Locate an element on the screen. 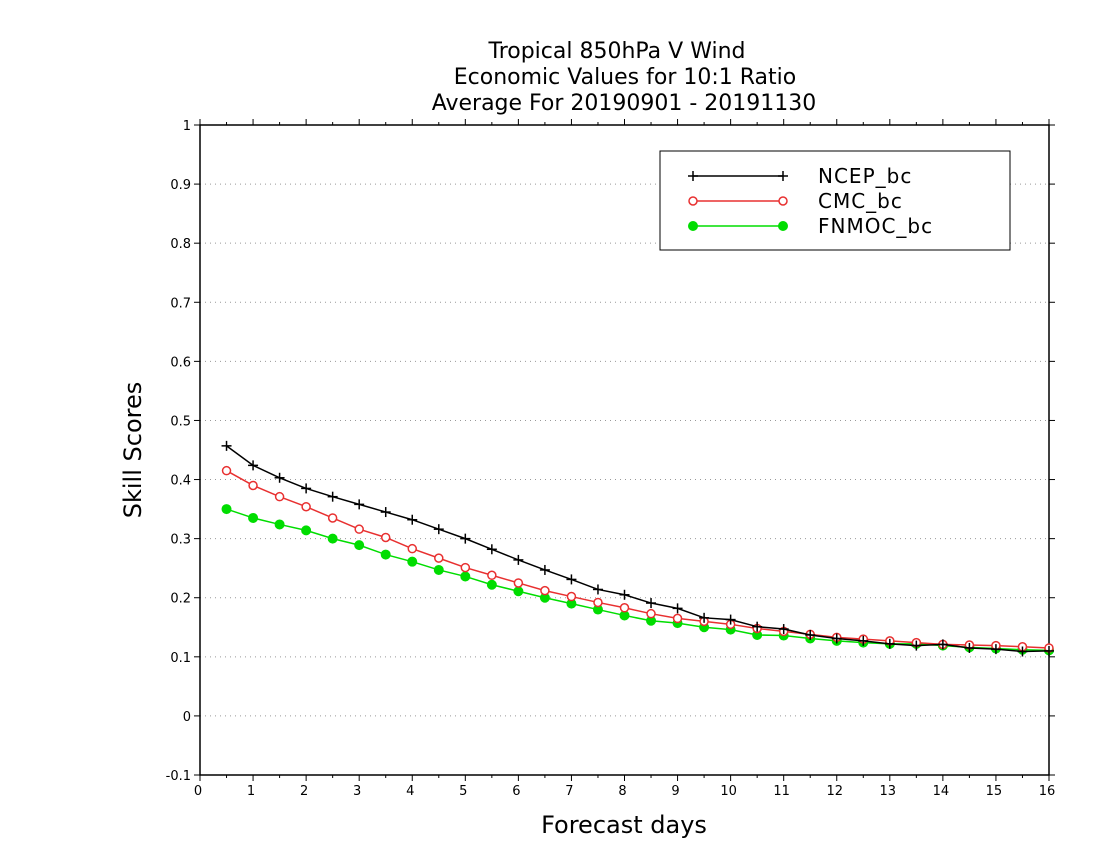  x-tick-label: 9 is located at coordinates (675, 791).